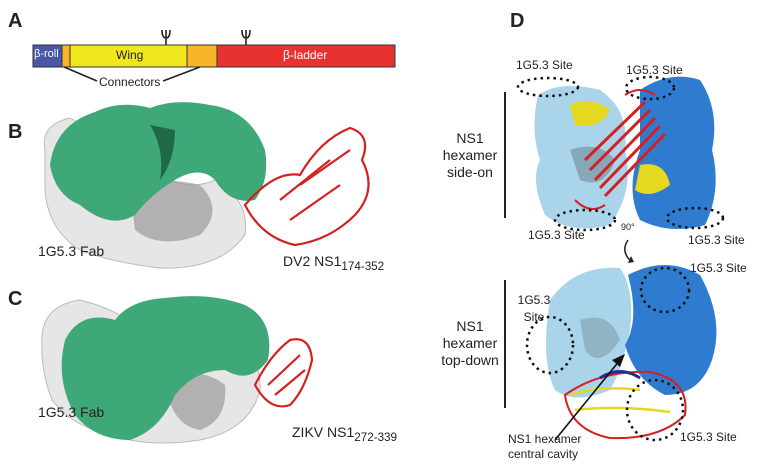 Image resolution: width=767 pixels, height=476 pixels. What do you see at coordinates (312, 261) in the screenshot?
I see `ns1-name: DV2 NS1` at bounding box center [312, 261].